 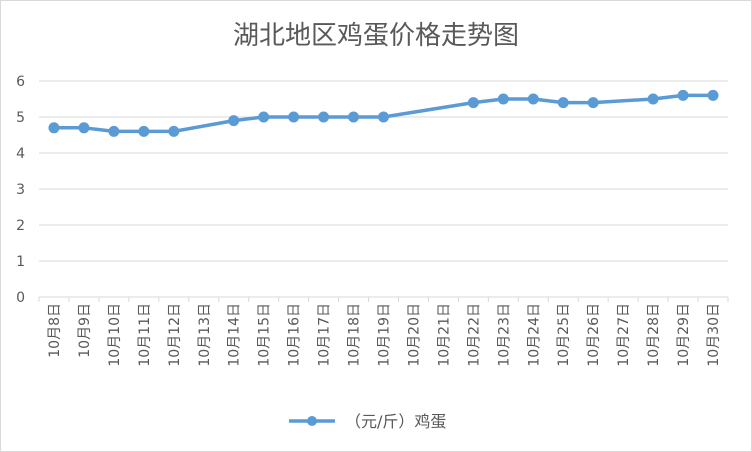 I want to click on x-tick-label: 10月10日, so click(x=115, y=335).